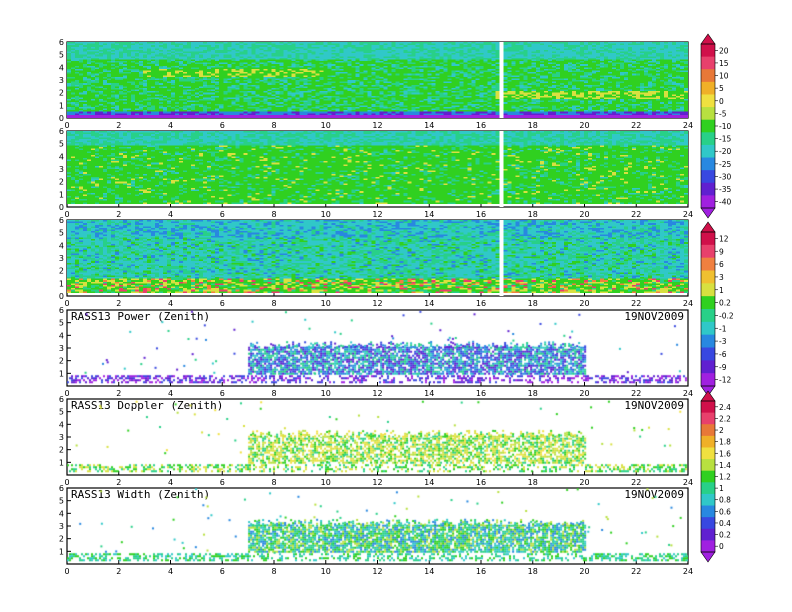 The height and width of the screenshot is (612, 792). What do you see at coordinates (533, 393) in the screenshot?
I see `x-tick-label: 18` at bounding box center [533, 393].